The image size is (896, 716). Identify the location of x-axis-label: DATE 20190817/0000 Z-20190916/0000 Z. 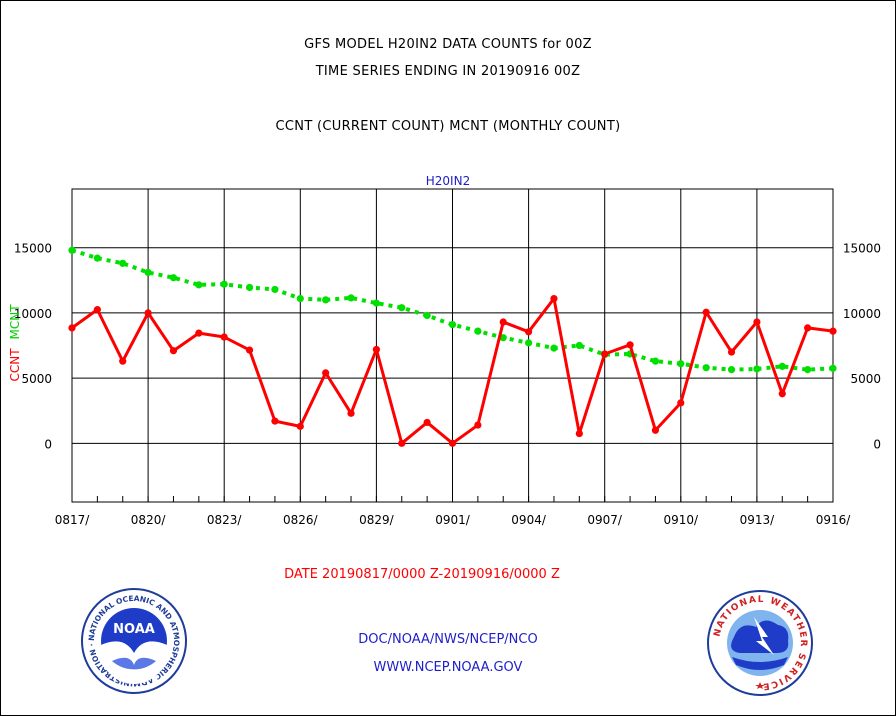
(422, 574).